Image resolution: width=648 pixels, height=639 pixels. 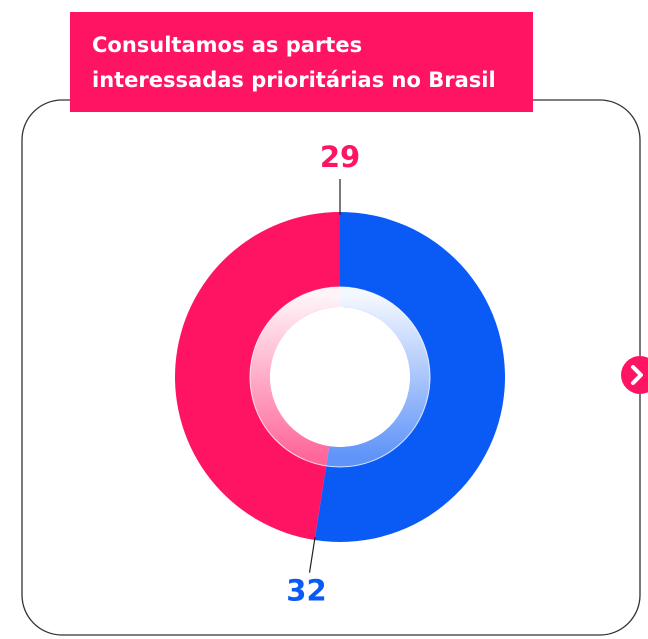 I want to click on inner-ring, so click(x=340, y=377).